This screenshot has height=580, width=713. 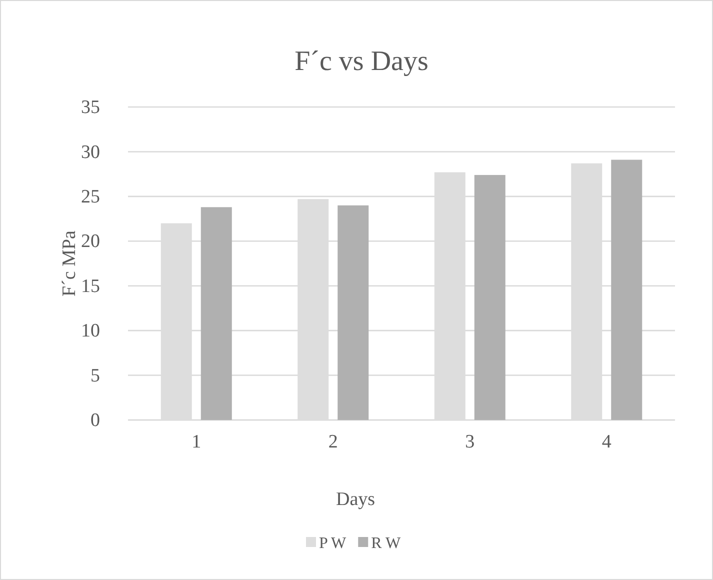 I want to click on y-tick-label: 15, so click(x=90, y=286).